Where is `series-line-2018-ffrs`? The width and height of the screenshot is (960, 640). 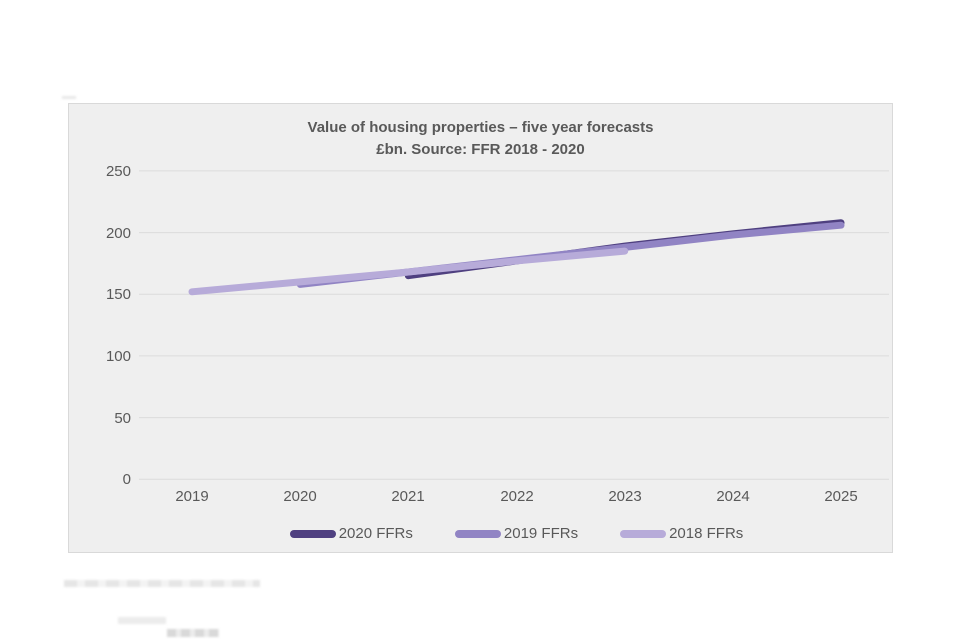
series-line-2018-ffrs is located at coordinates (408, 271).